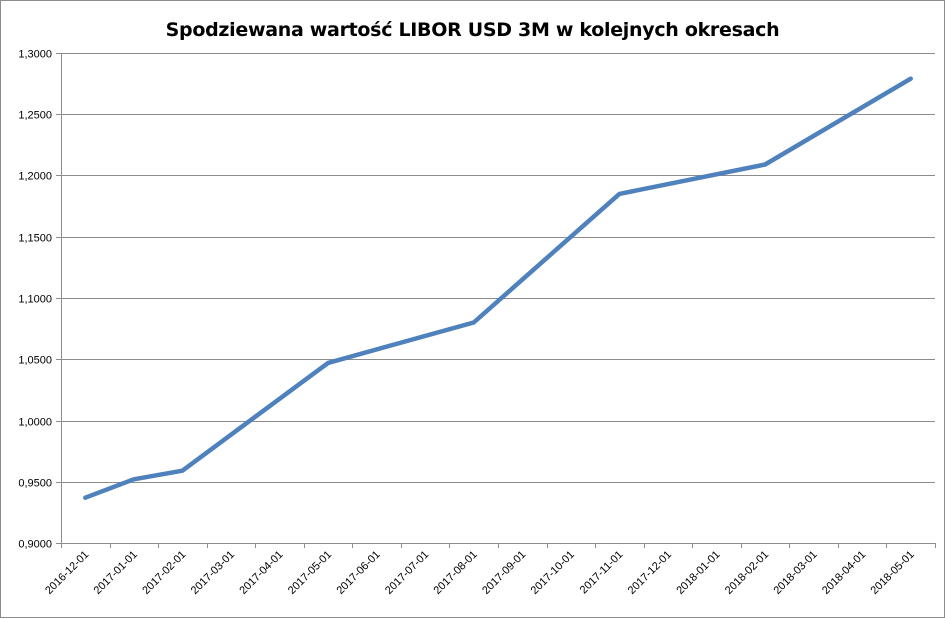 This screenshot has width=945, height=618. Describe the element at coordinates (310, 573) in the screenshot. I see `x-tick-label: 2017-05-01` at that location.